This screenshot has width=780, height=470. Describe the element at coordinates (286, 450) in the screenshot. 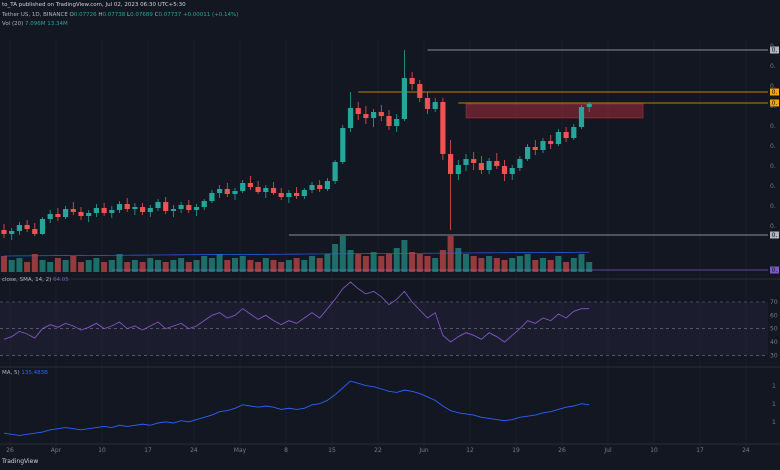

I see `x-tick-label: 8` at that location.